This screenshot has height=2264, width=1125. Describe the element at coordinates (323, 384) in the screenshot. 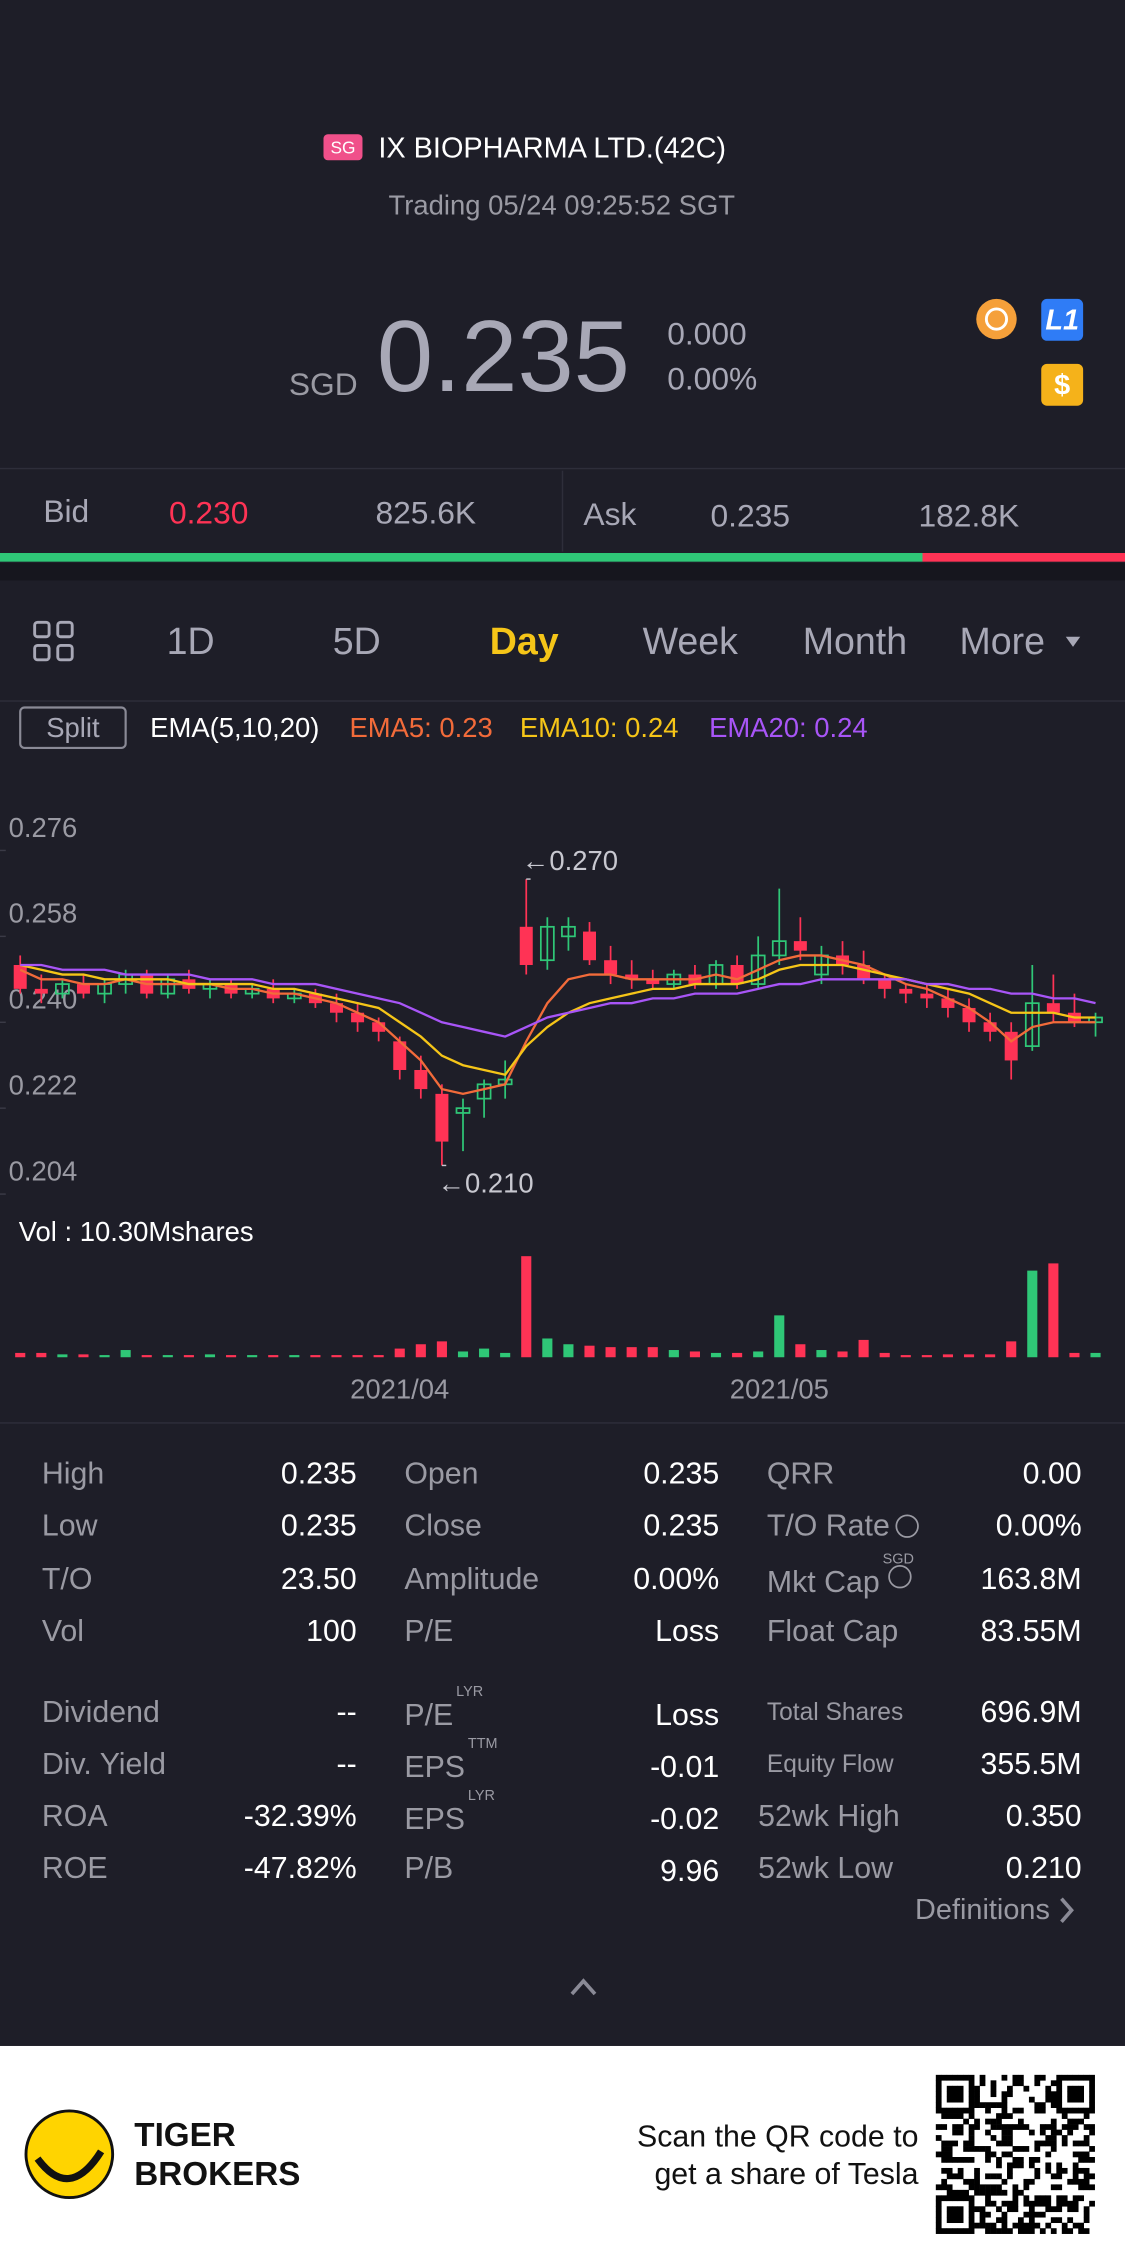

I see `currency: SGD` at that location.